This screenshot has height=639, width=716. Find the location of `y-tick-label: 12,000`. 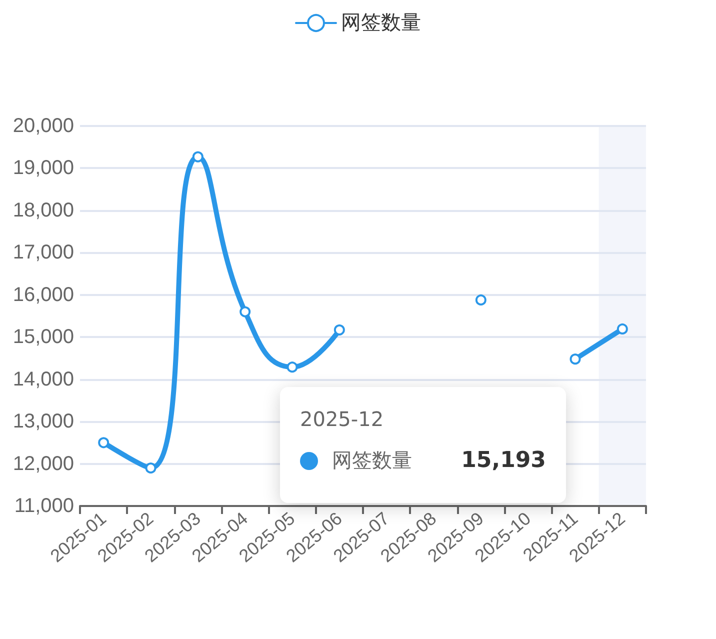

y-tick-label: 12,000 is located at coordinates (43, 463).